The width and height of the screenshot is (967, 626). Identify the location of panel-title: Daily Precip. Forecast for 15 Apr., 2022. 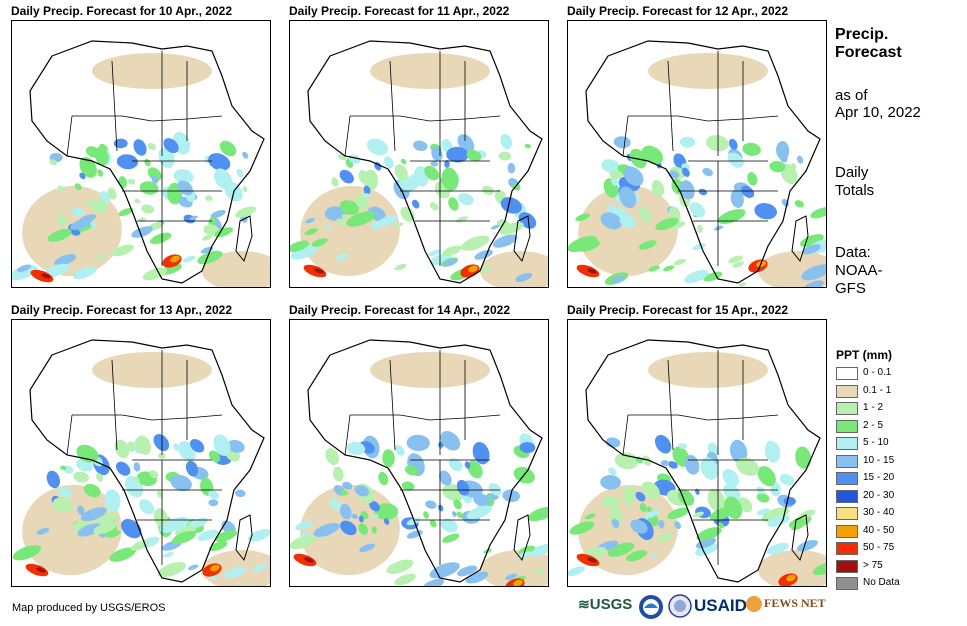
(677, 310).